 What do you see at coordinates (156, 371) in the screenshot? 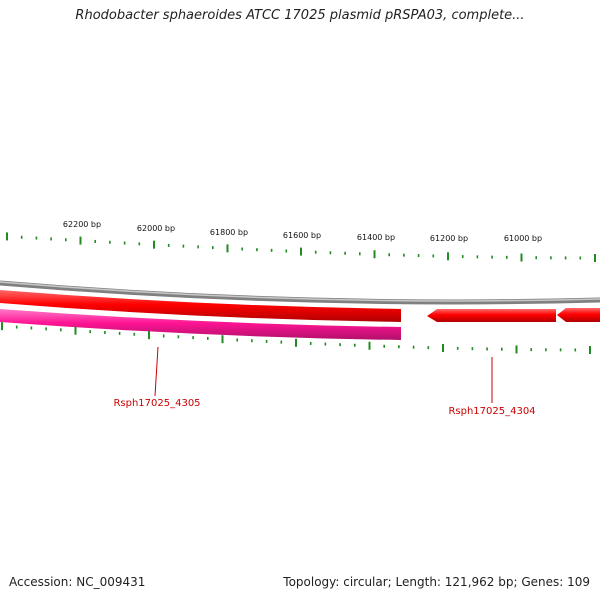
I see `gene-label-leader` at bounding box center [156, 371].